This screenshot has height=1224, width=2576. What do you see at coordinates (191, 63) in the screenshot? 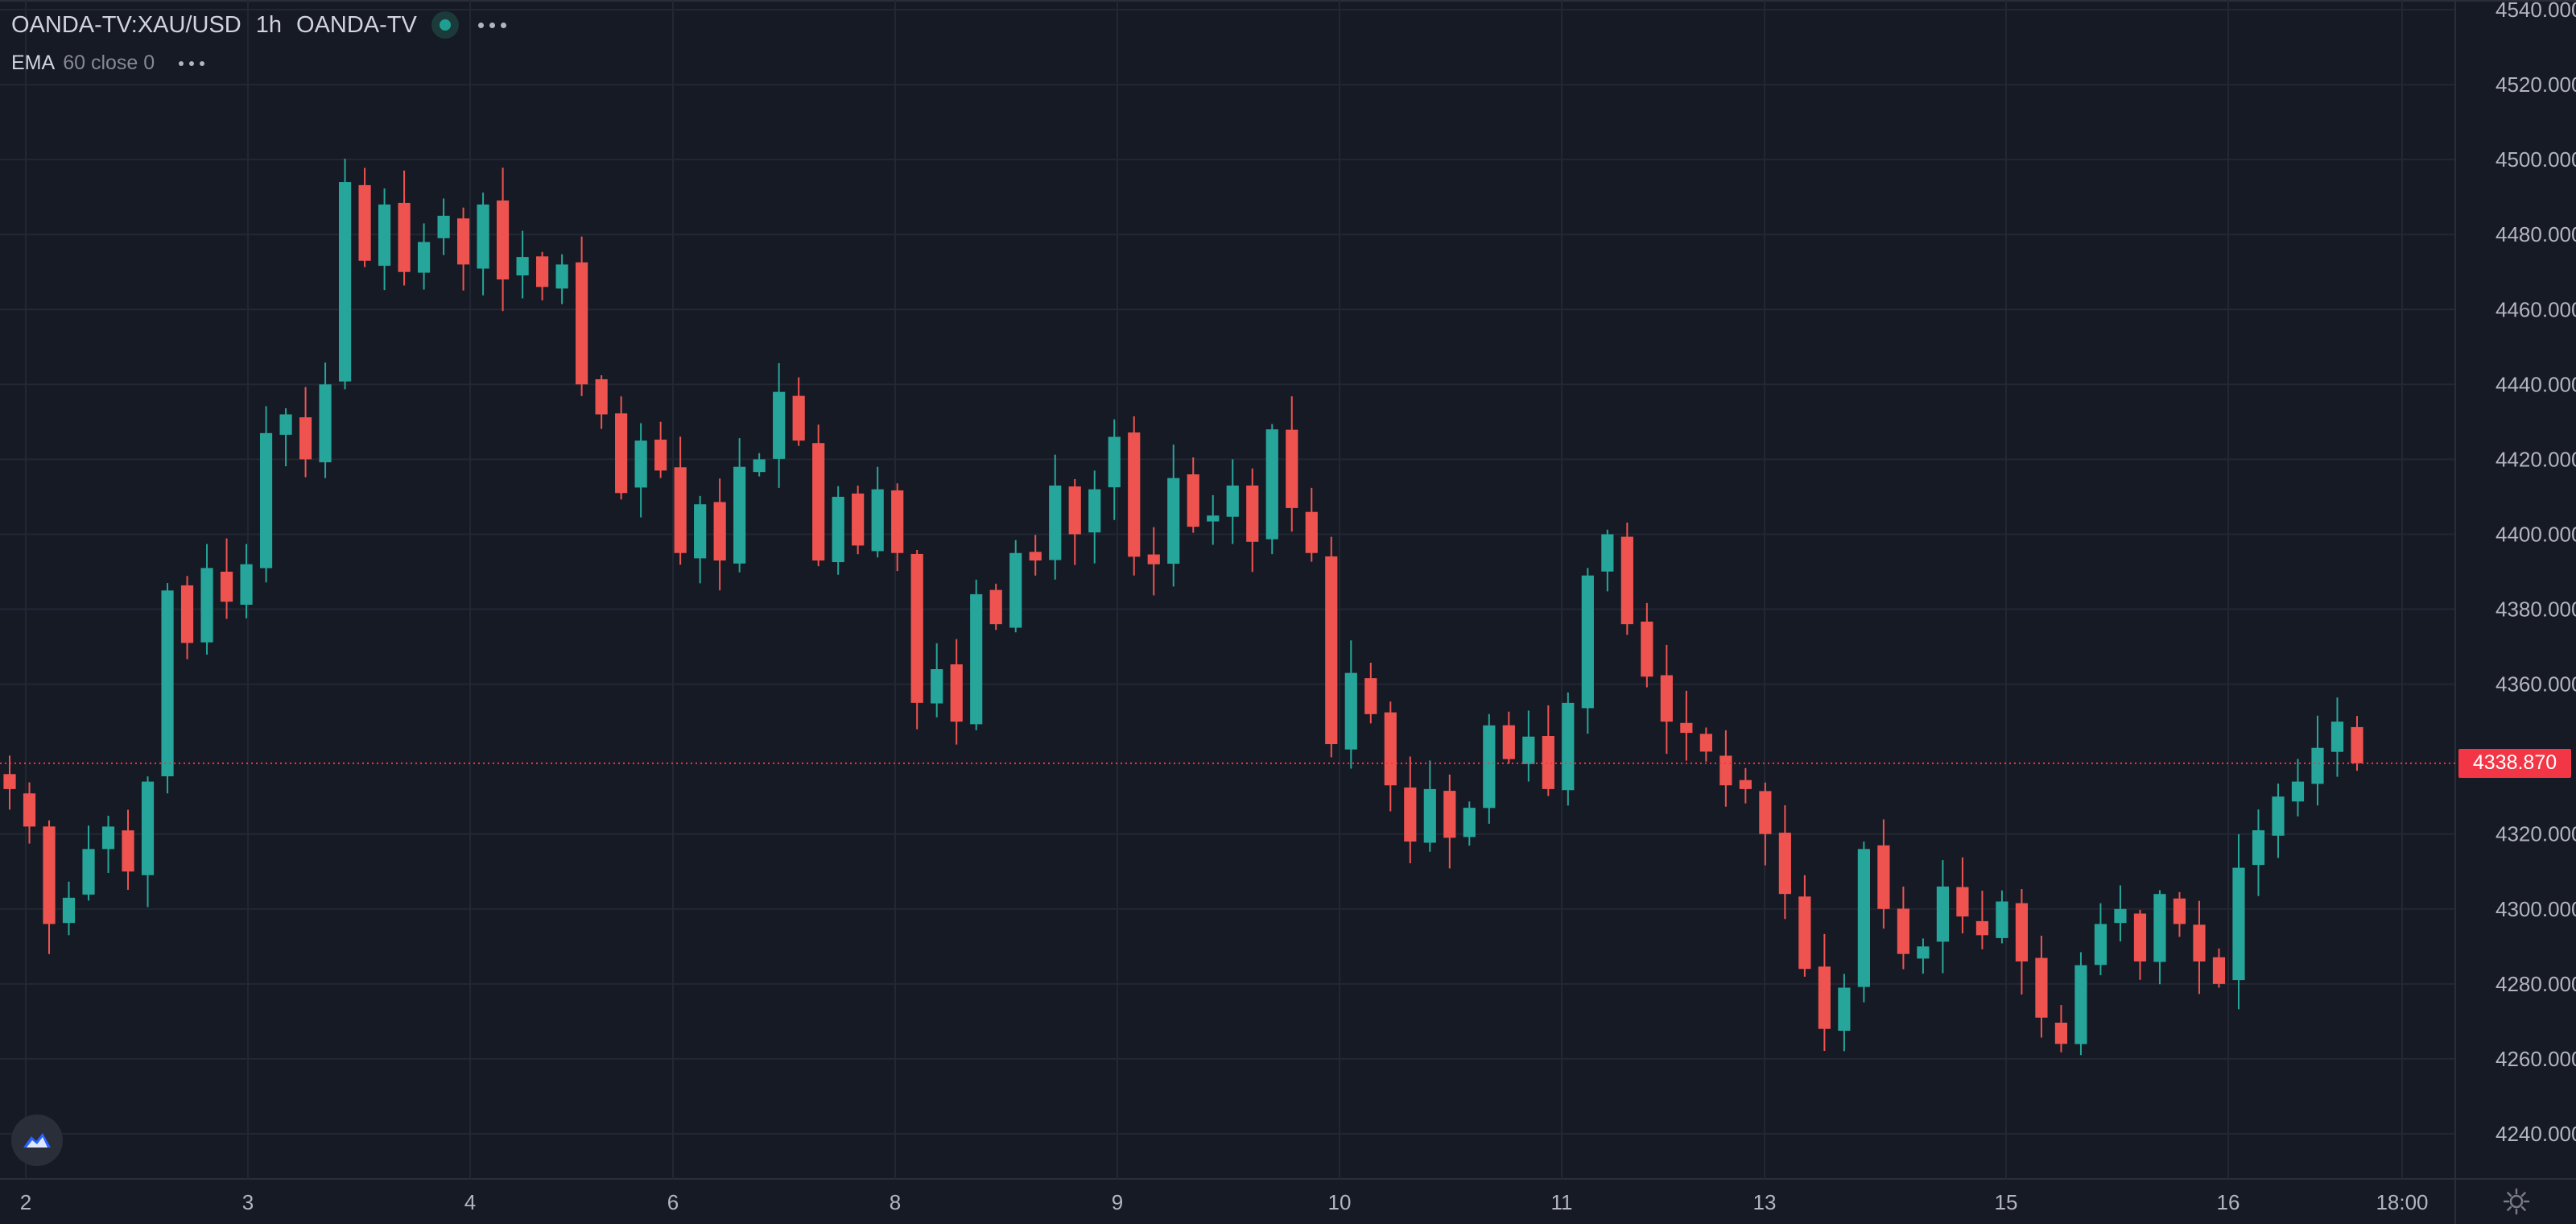
I see `indicator-more-options-icon` at bounding box center [191, 63].